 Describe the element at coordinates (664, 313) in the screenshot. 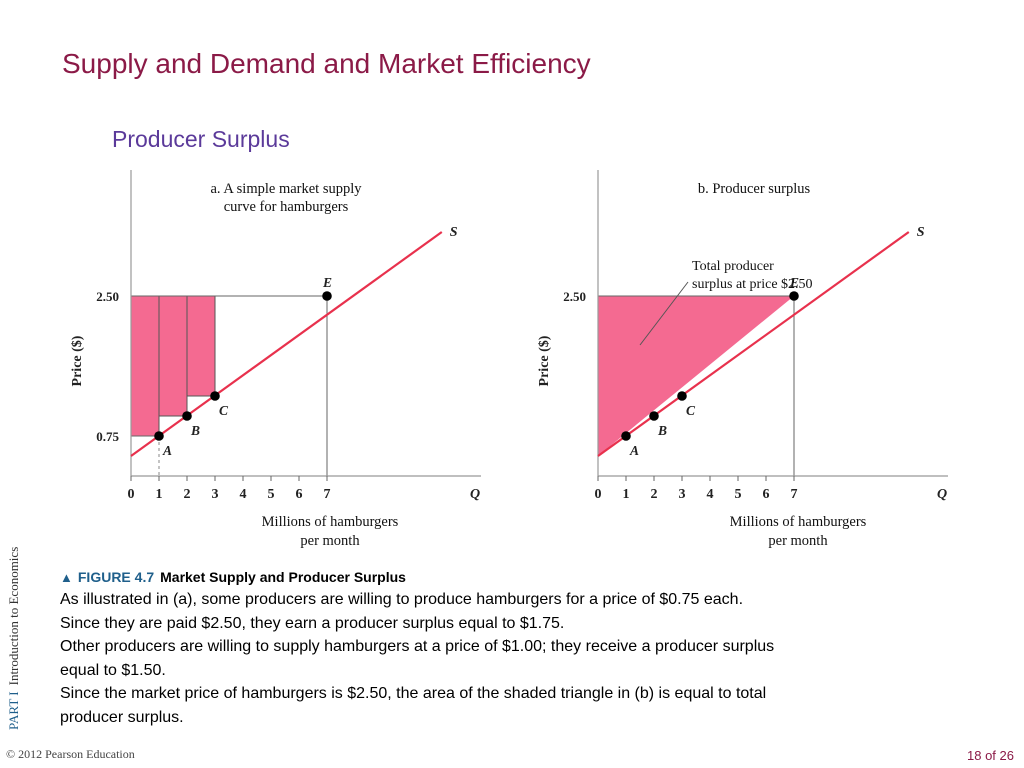

I see `annotation-pointer` at that location.